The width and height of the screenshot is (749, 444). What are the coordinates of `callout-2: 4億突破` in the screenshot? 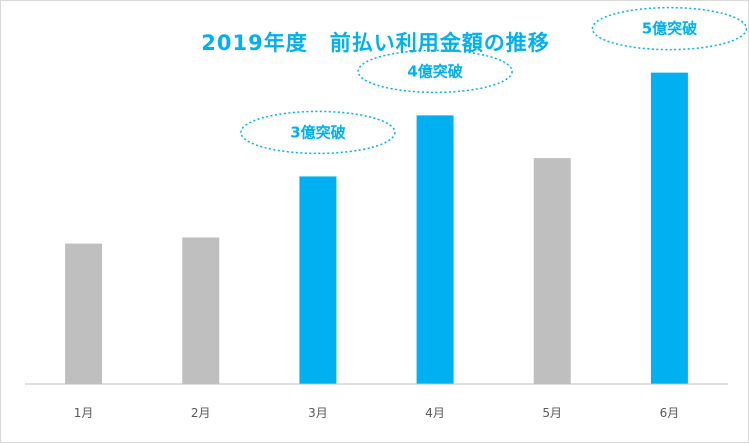 It's located at (435, 71).